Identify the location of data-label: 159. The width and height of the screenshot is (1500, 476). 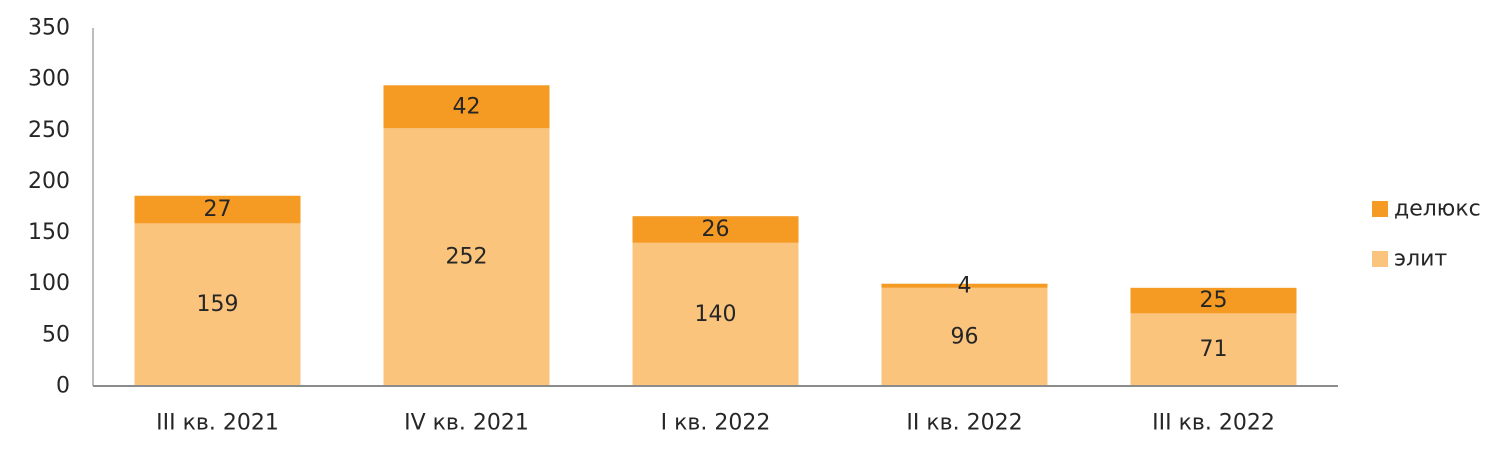
(218, 304).